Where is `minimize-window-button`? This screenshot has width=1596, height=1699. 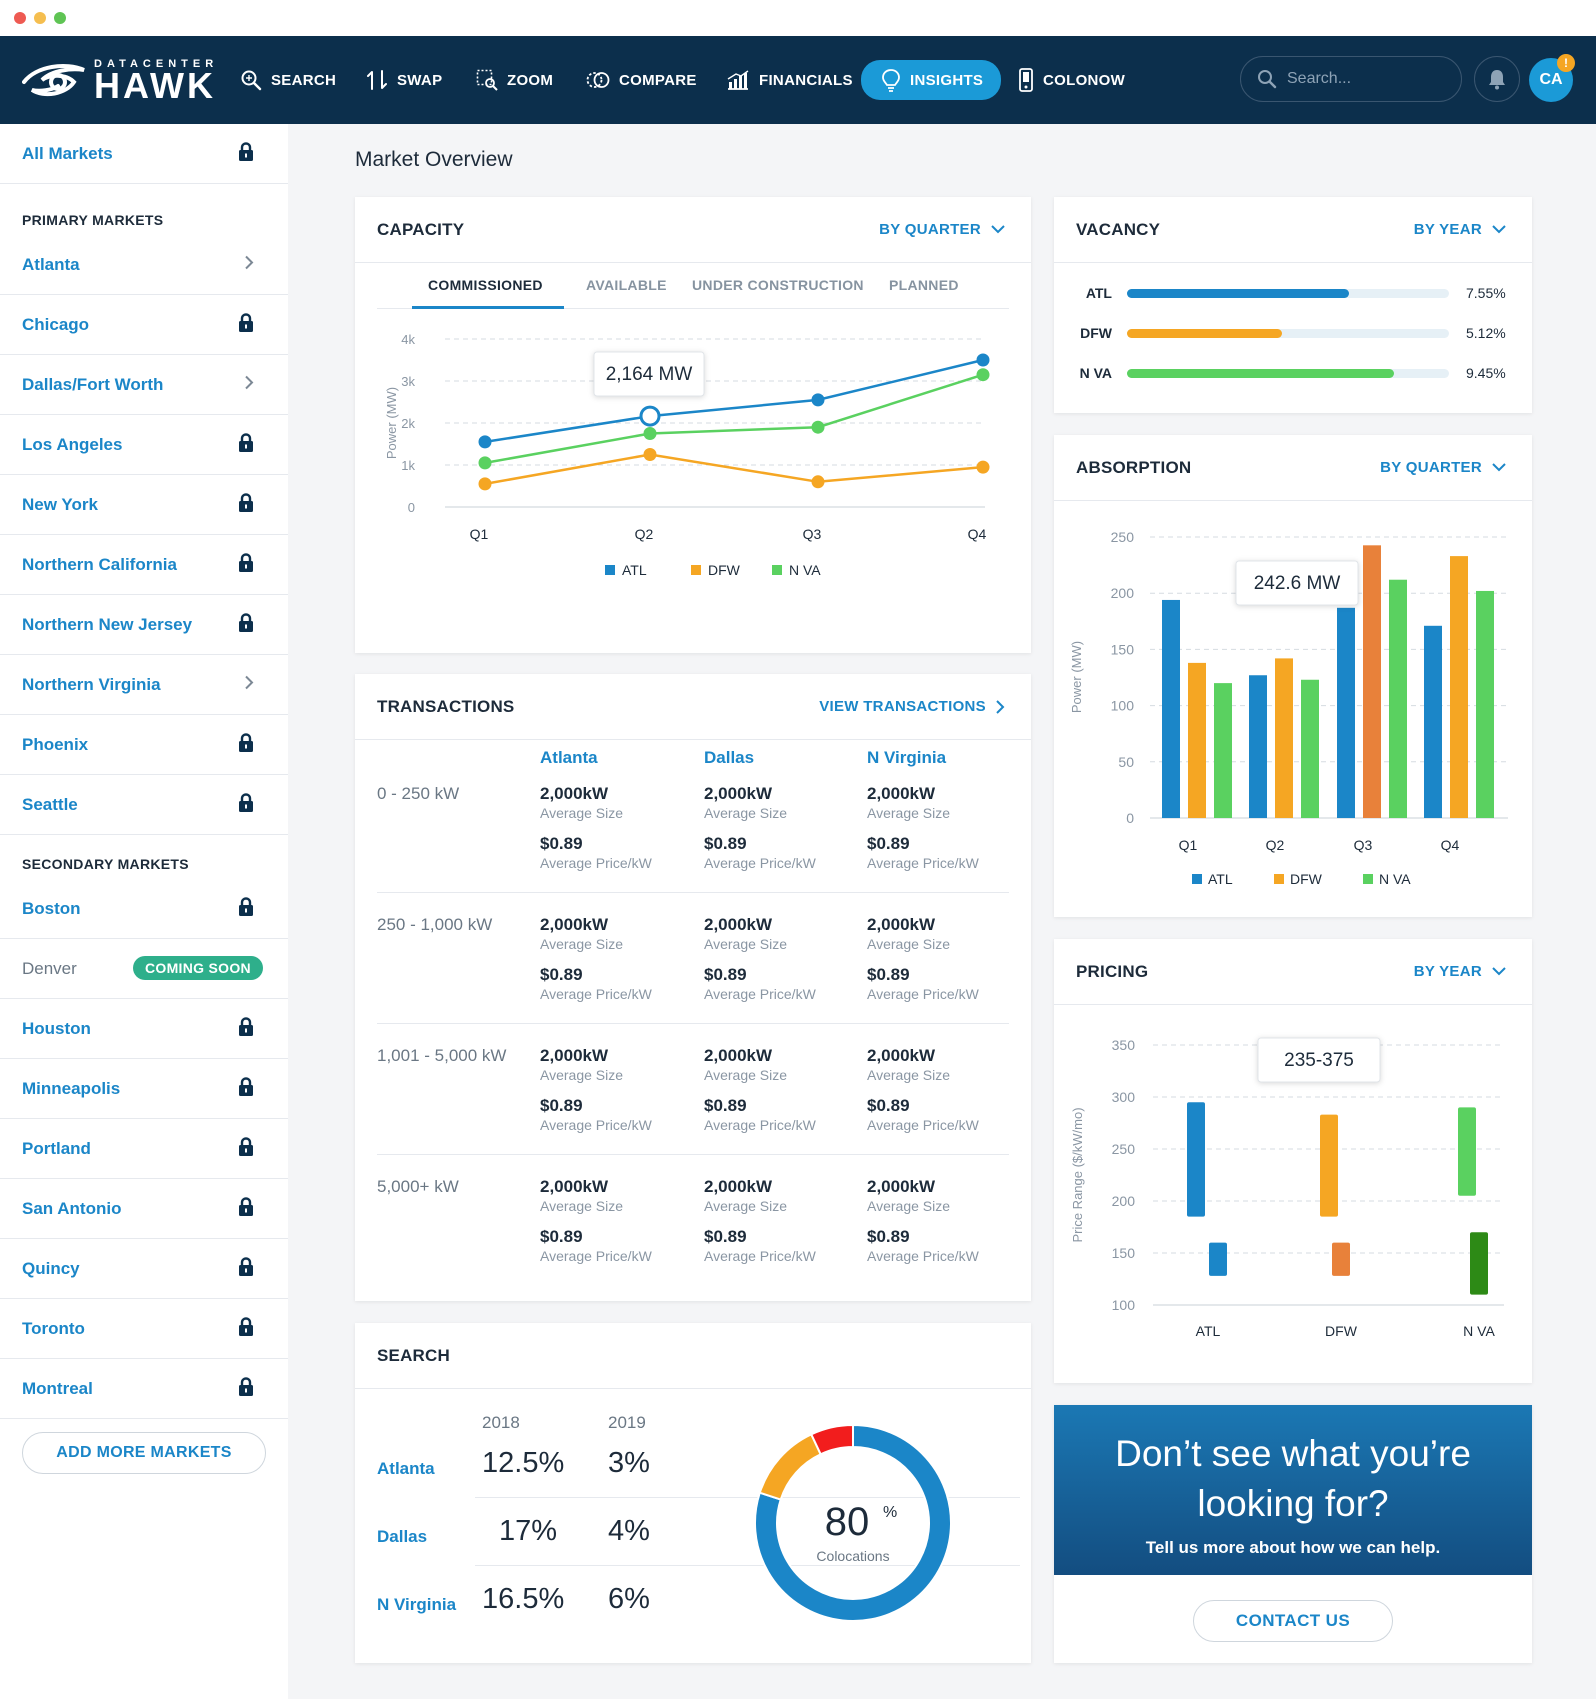
minimize-window-button is located at coordinates (40, 18).